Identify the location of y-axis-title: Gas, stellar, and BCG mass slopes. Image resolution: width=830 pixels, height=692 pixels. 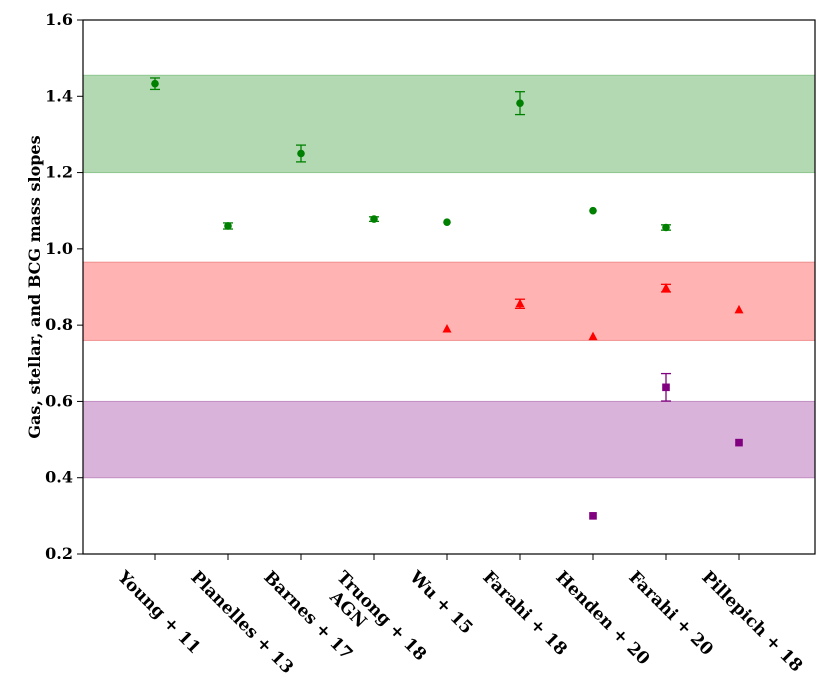
(34, 286).